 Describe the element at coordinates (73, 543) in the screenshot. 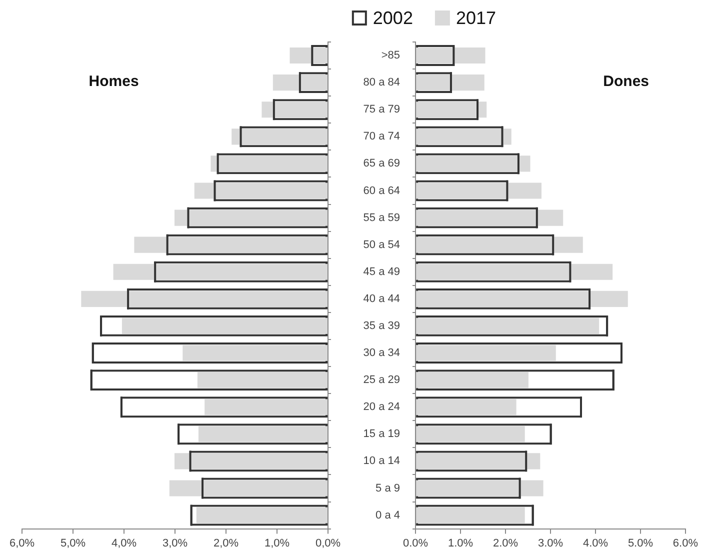

I see `x-tick-label: 5,0%` at that location.